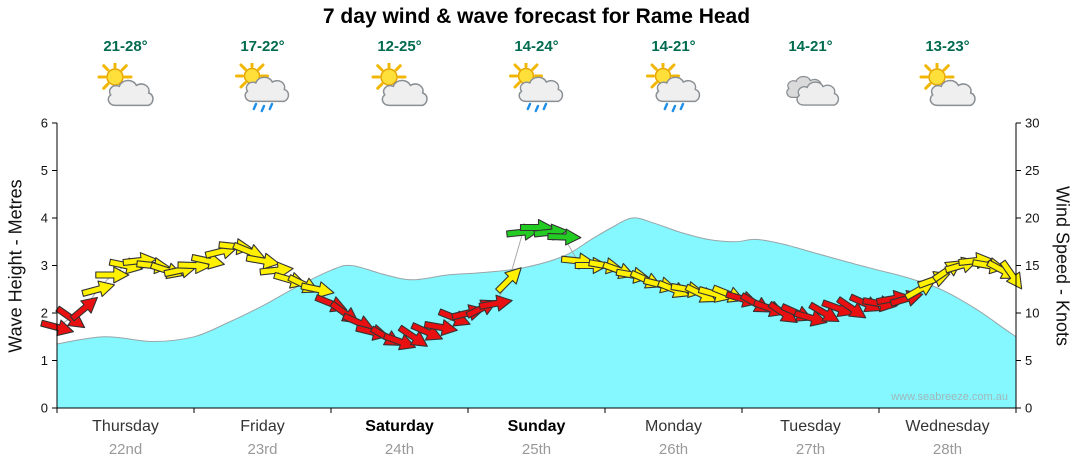  Describe the element at coordinates (1028, 360) in the screenshot. I see `right-axis-tick: 5` at that location.